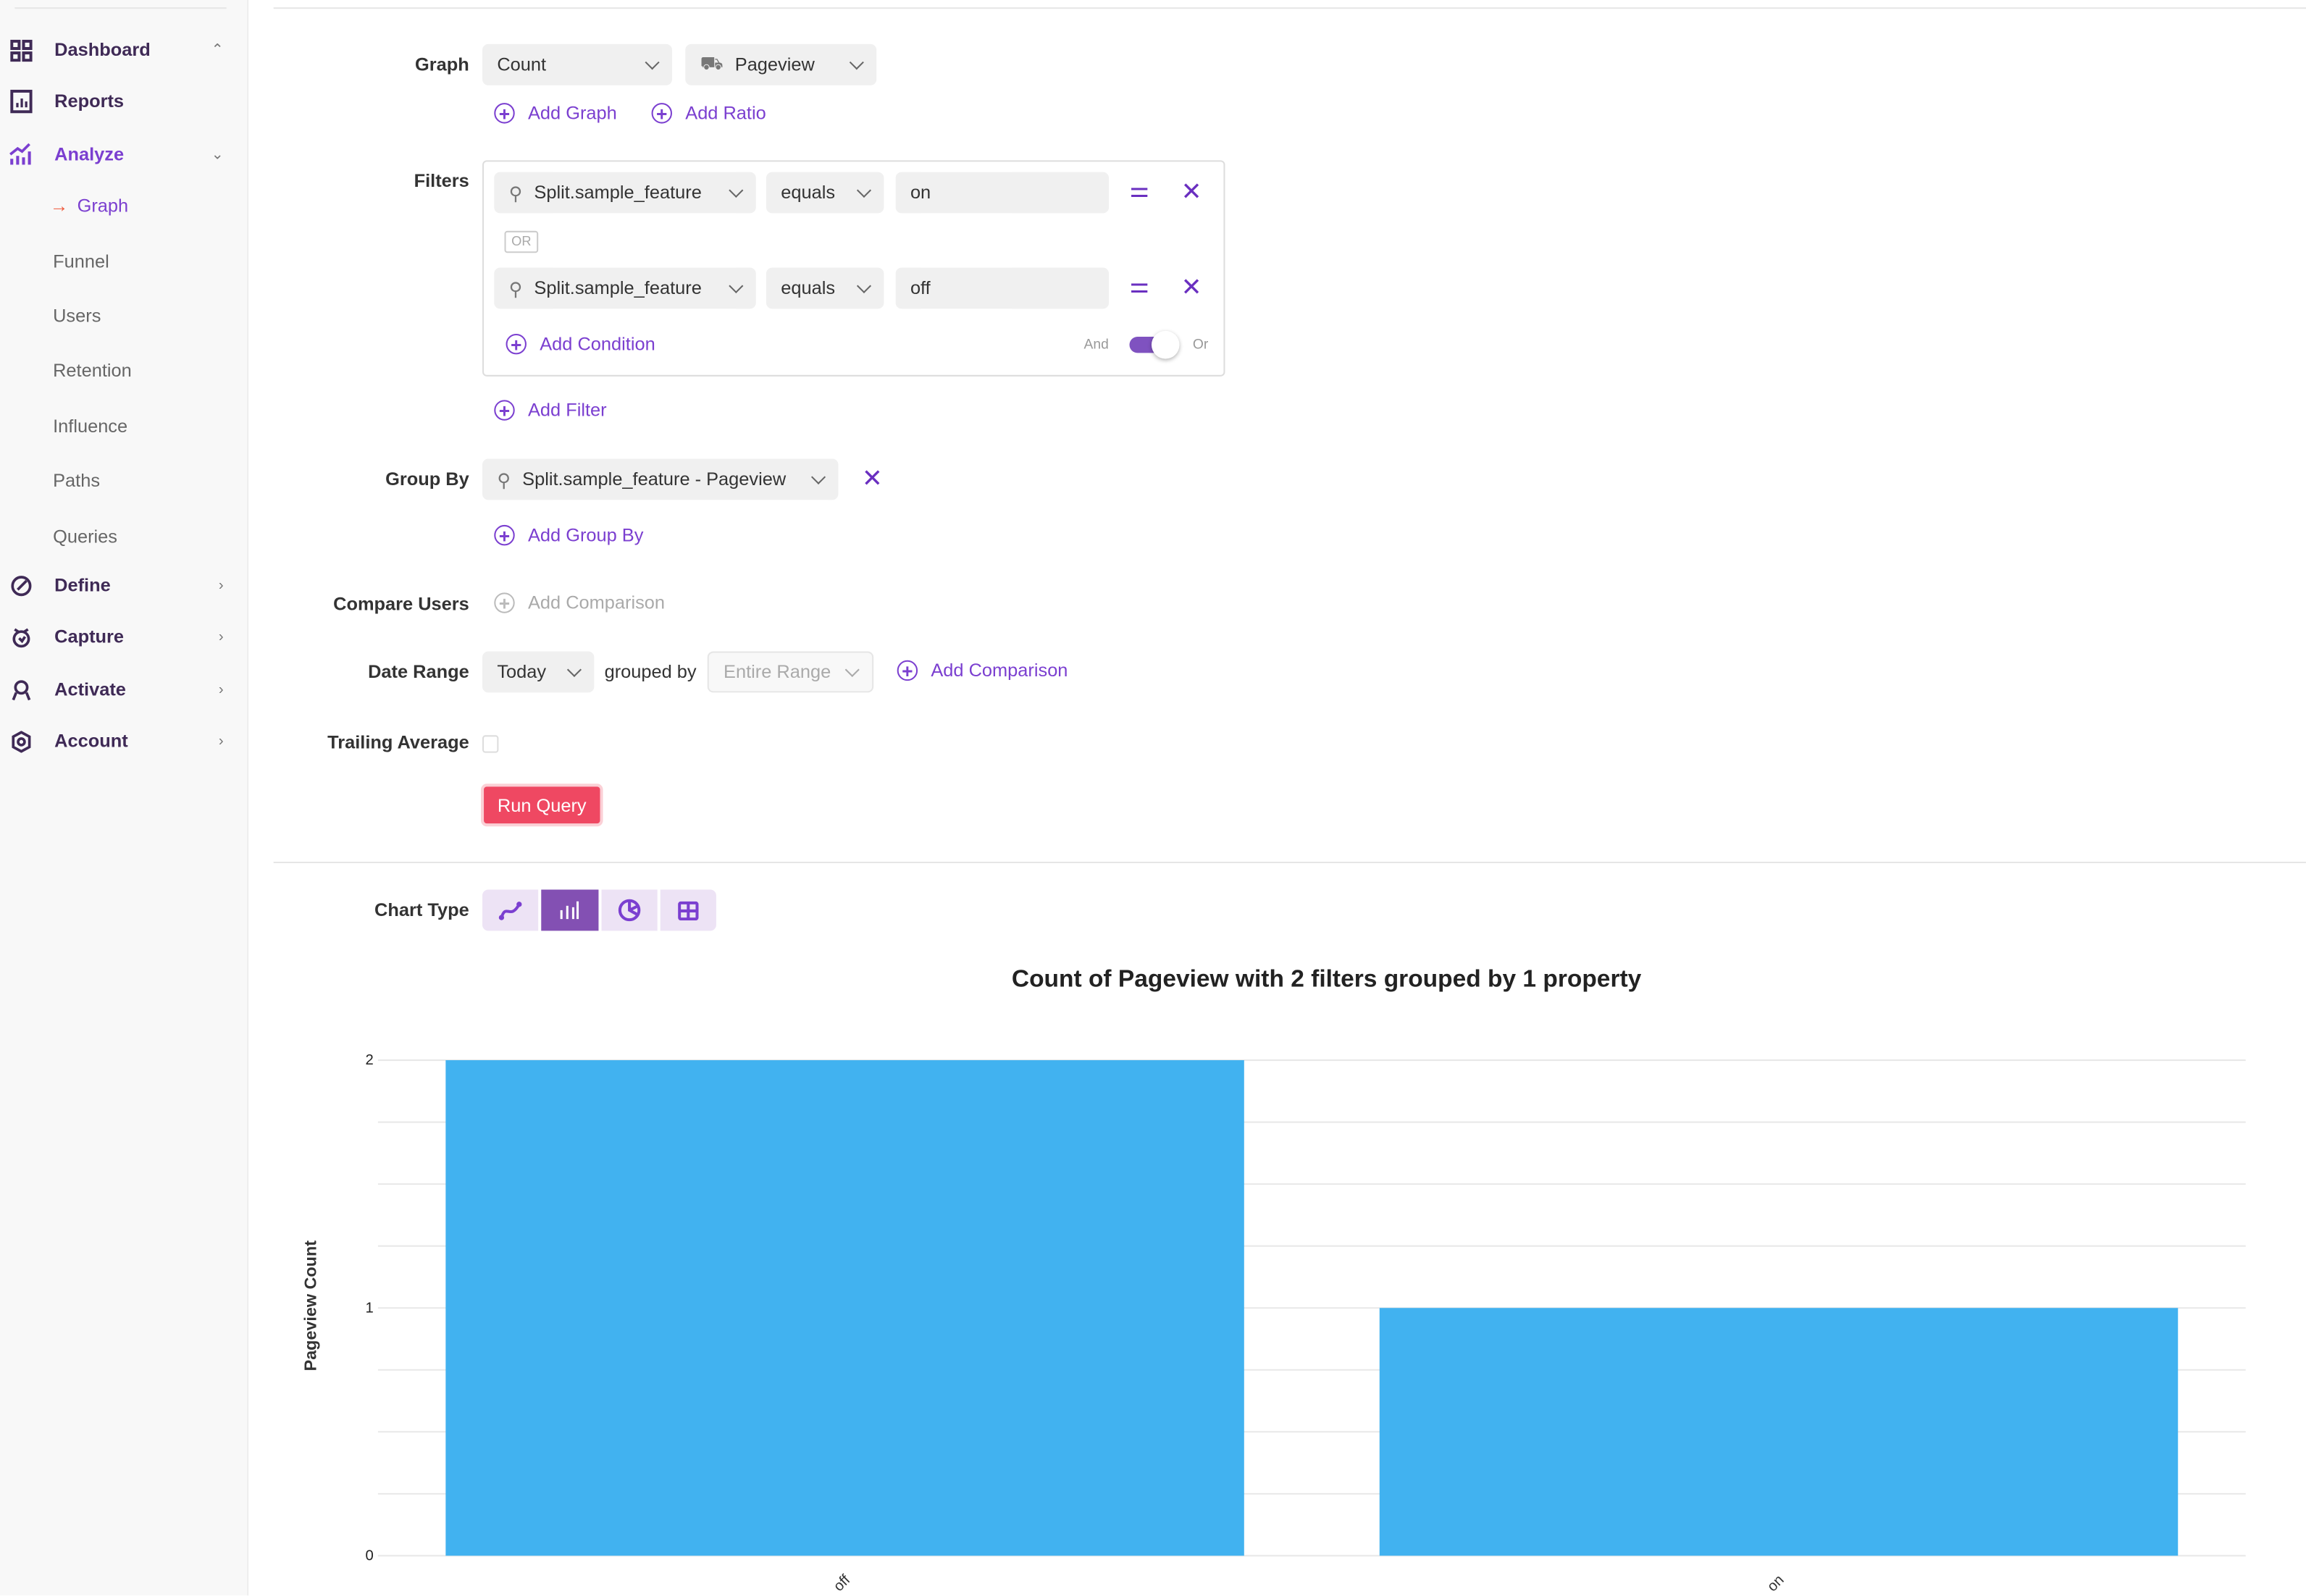 Image resolution: width=2306 pixels, height=1596 pixels. What do you see at coordinates (511, 910) in the screenshot?
I see `chart-type-line-button` at bounding box center [511, 910].